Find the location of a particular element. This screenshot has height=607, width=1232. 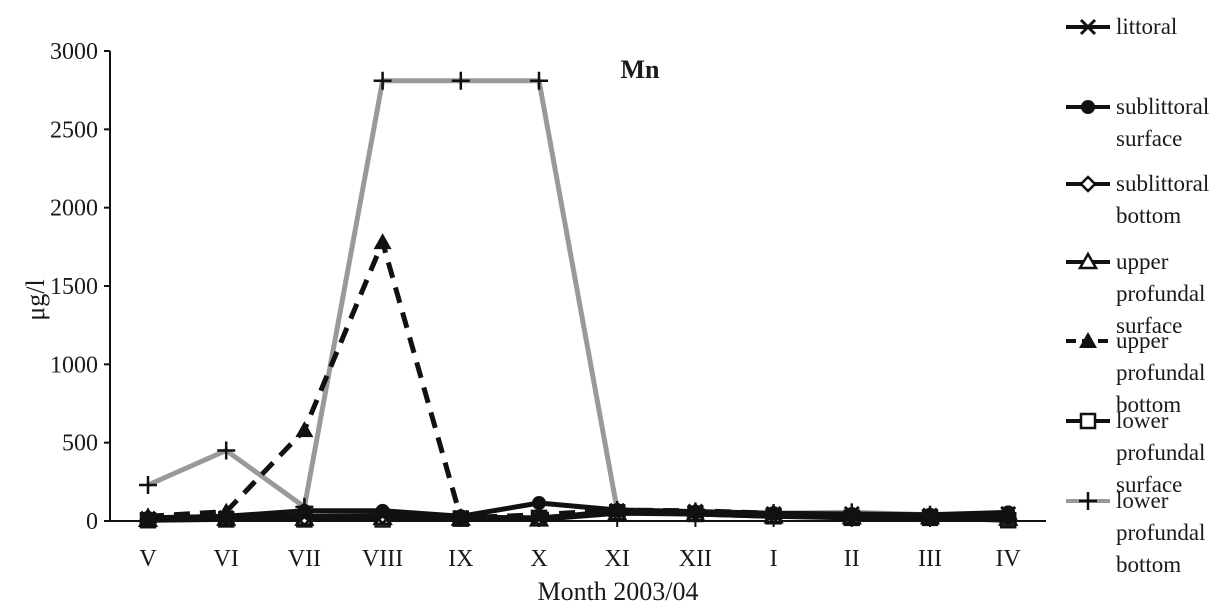

x-tick-label: I is located at coordinates (774, 559).